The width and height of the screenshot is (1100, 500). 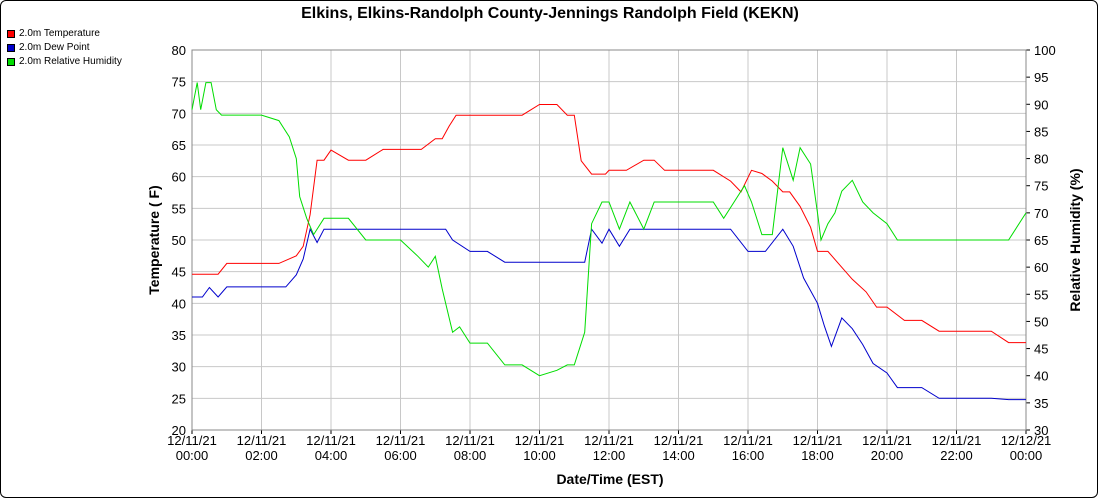 What do you see at coordinates (179, 50) in the screenshot?
I see `y-tick-label: 80` at bounding box center [179, 50].